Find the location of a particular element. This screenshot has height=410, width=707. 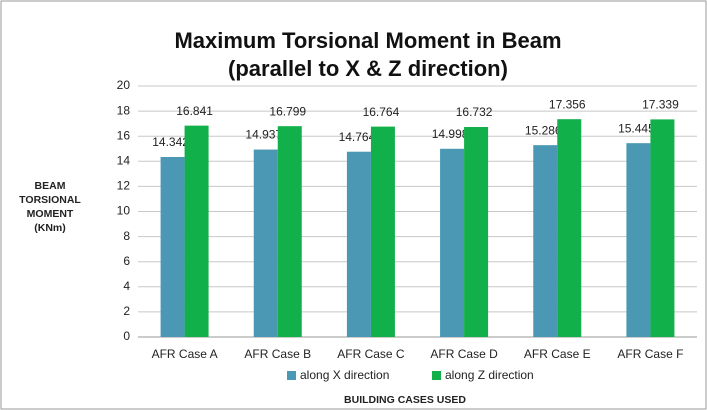

chart-title: Maximum Torsional Moment in Beam is located at coordinates (367, 40).